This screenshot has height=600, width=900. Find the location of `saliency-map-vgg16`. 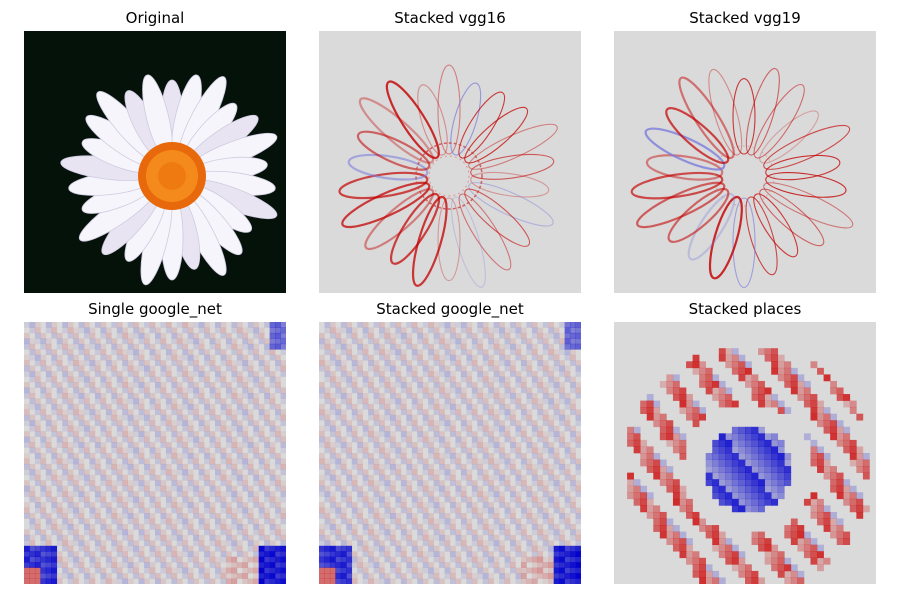

saliency-map-vgg16 is located at coordinates (450, 162).